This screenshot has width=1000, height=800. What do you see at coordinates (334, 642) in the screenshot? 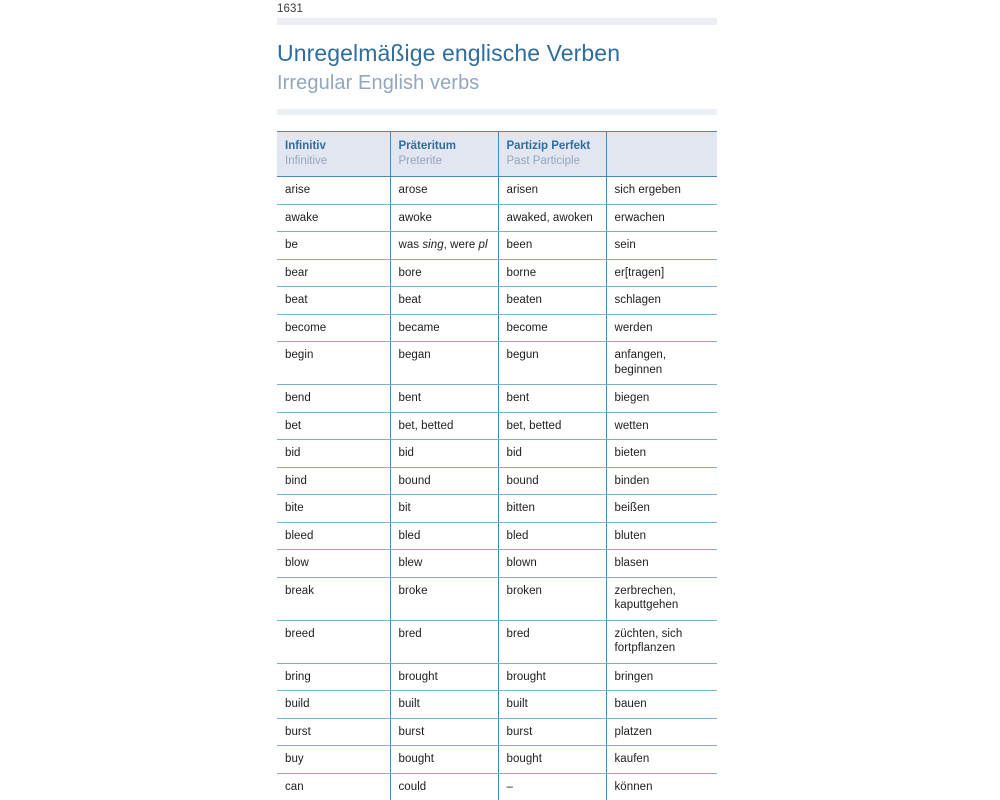
I see `cell-infinitive: breed` at bounding box center [334, 642].